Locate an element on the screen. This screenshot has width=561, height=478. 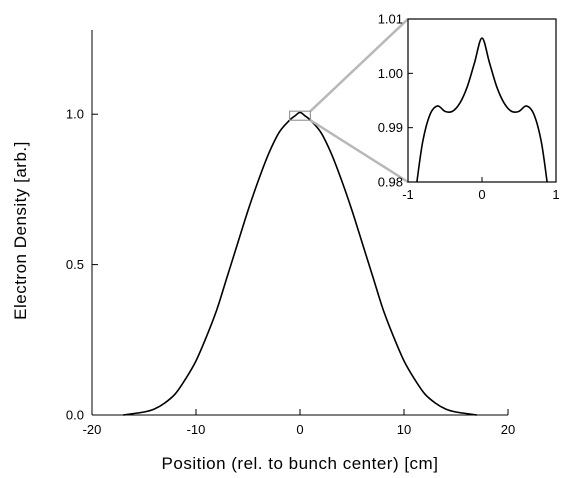
inset-y-tick-label: 0.99 is located at coordinates (390, 127).